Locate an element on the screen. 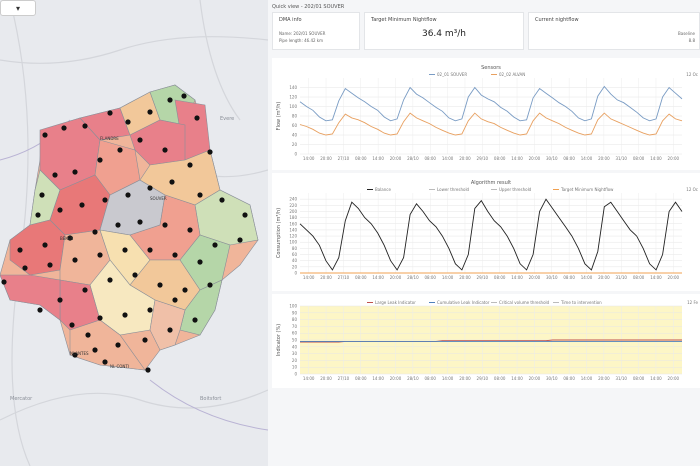 Image resolution: width=700 pixels, height=466 pixels. y-tick-label: 90 is located at coordinates (295, 312).